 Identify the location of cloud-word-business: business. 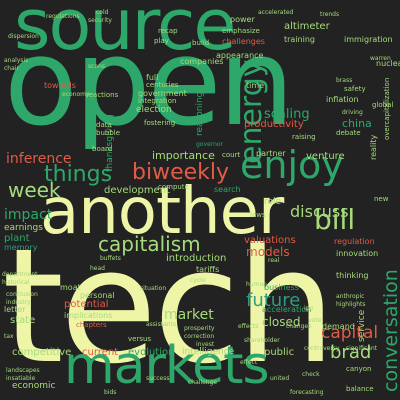
(281, 287).